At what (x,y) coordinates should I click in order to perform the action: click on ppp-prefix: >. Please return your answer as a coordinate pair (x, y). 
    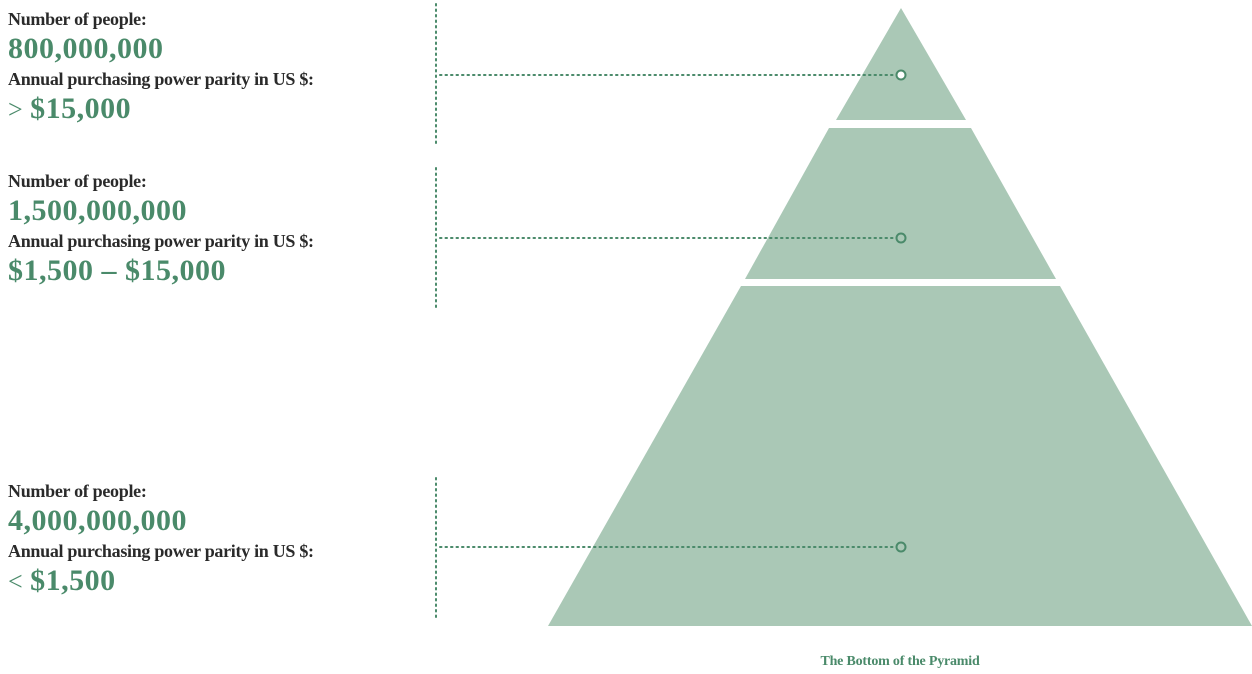
    Looking at the image, I should click on (19, 109).